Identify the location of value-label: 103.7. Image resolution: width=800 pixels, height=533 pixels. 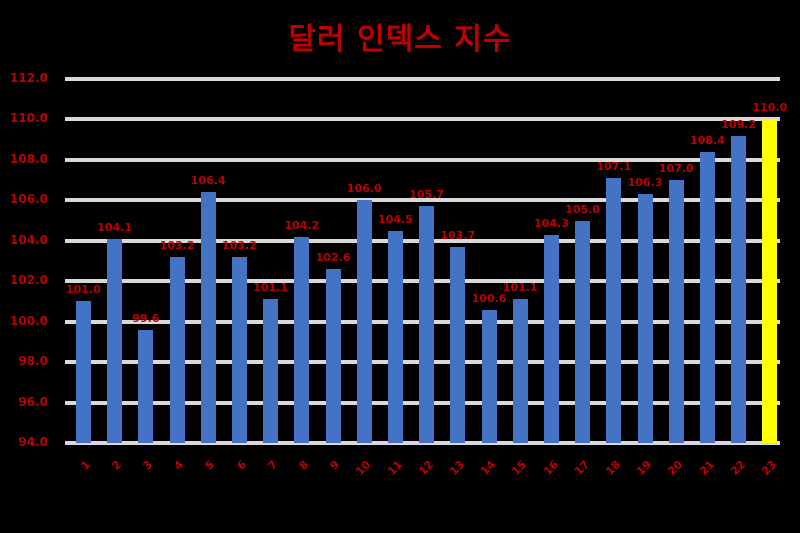
(458, 235).